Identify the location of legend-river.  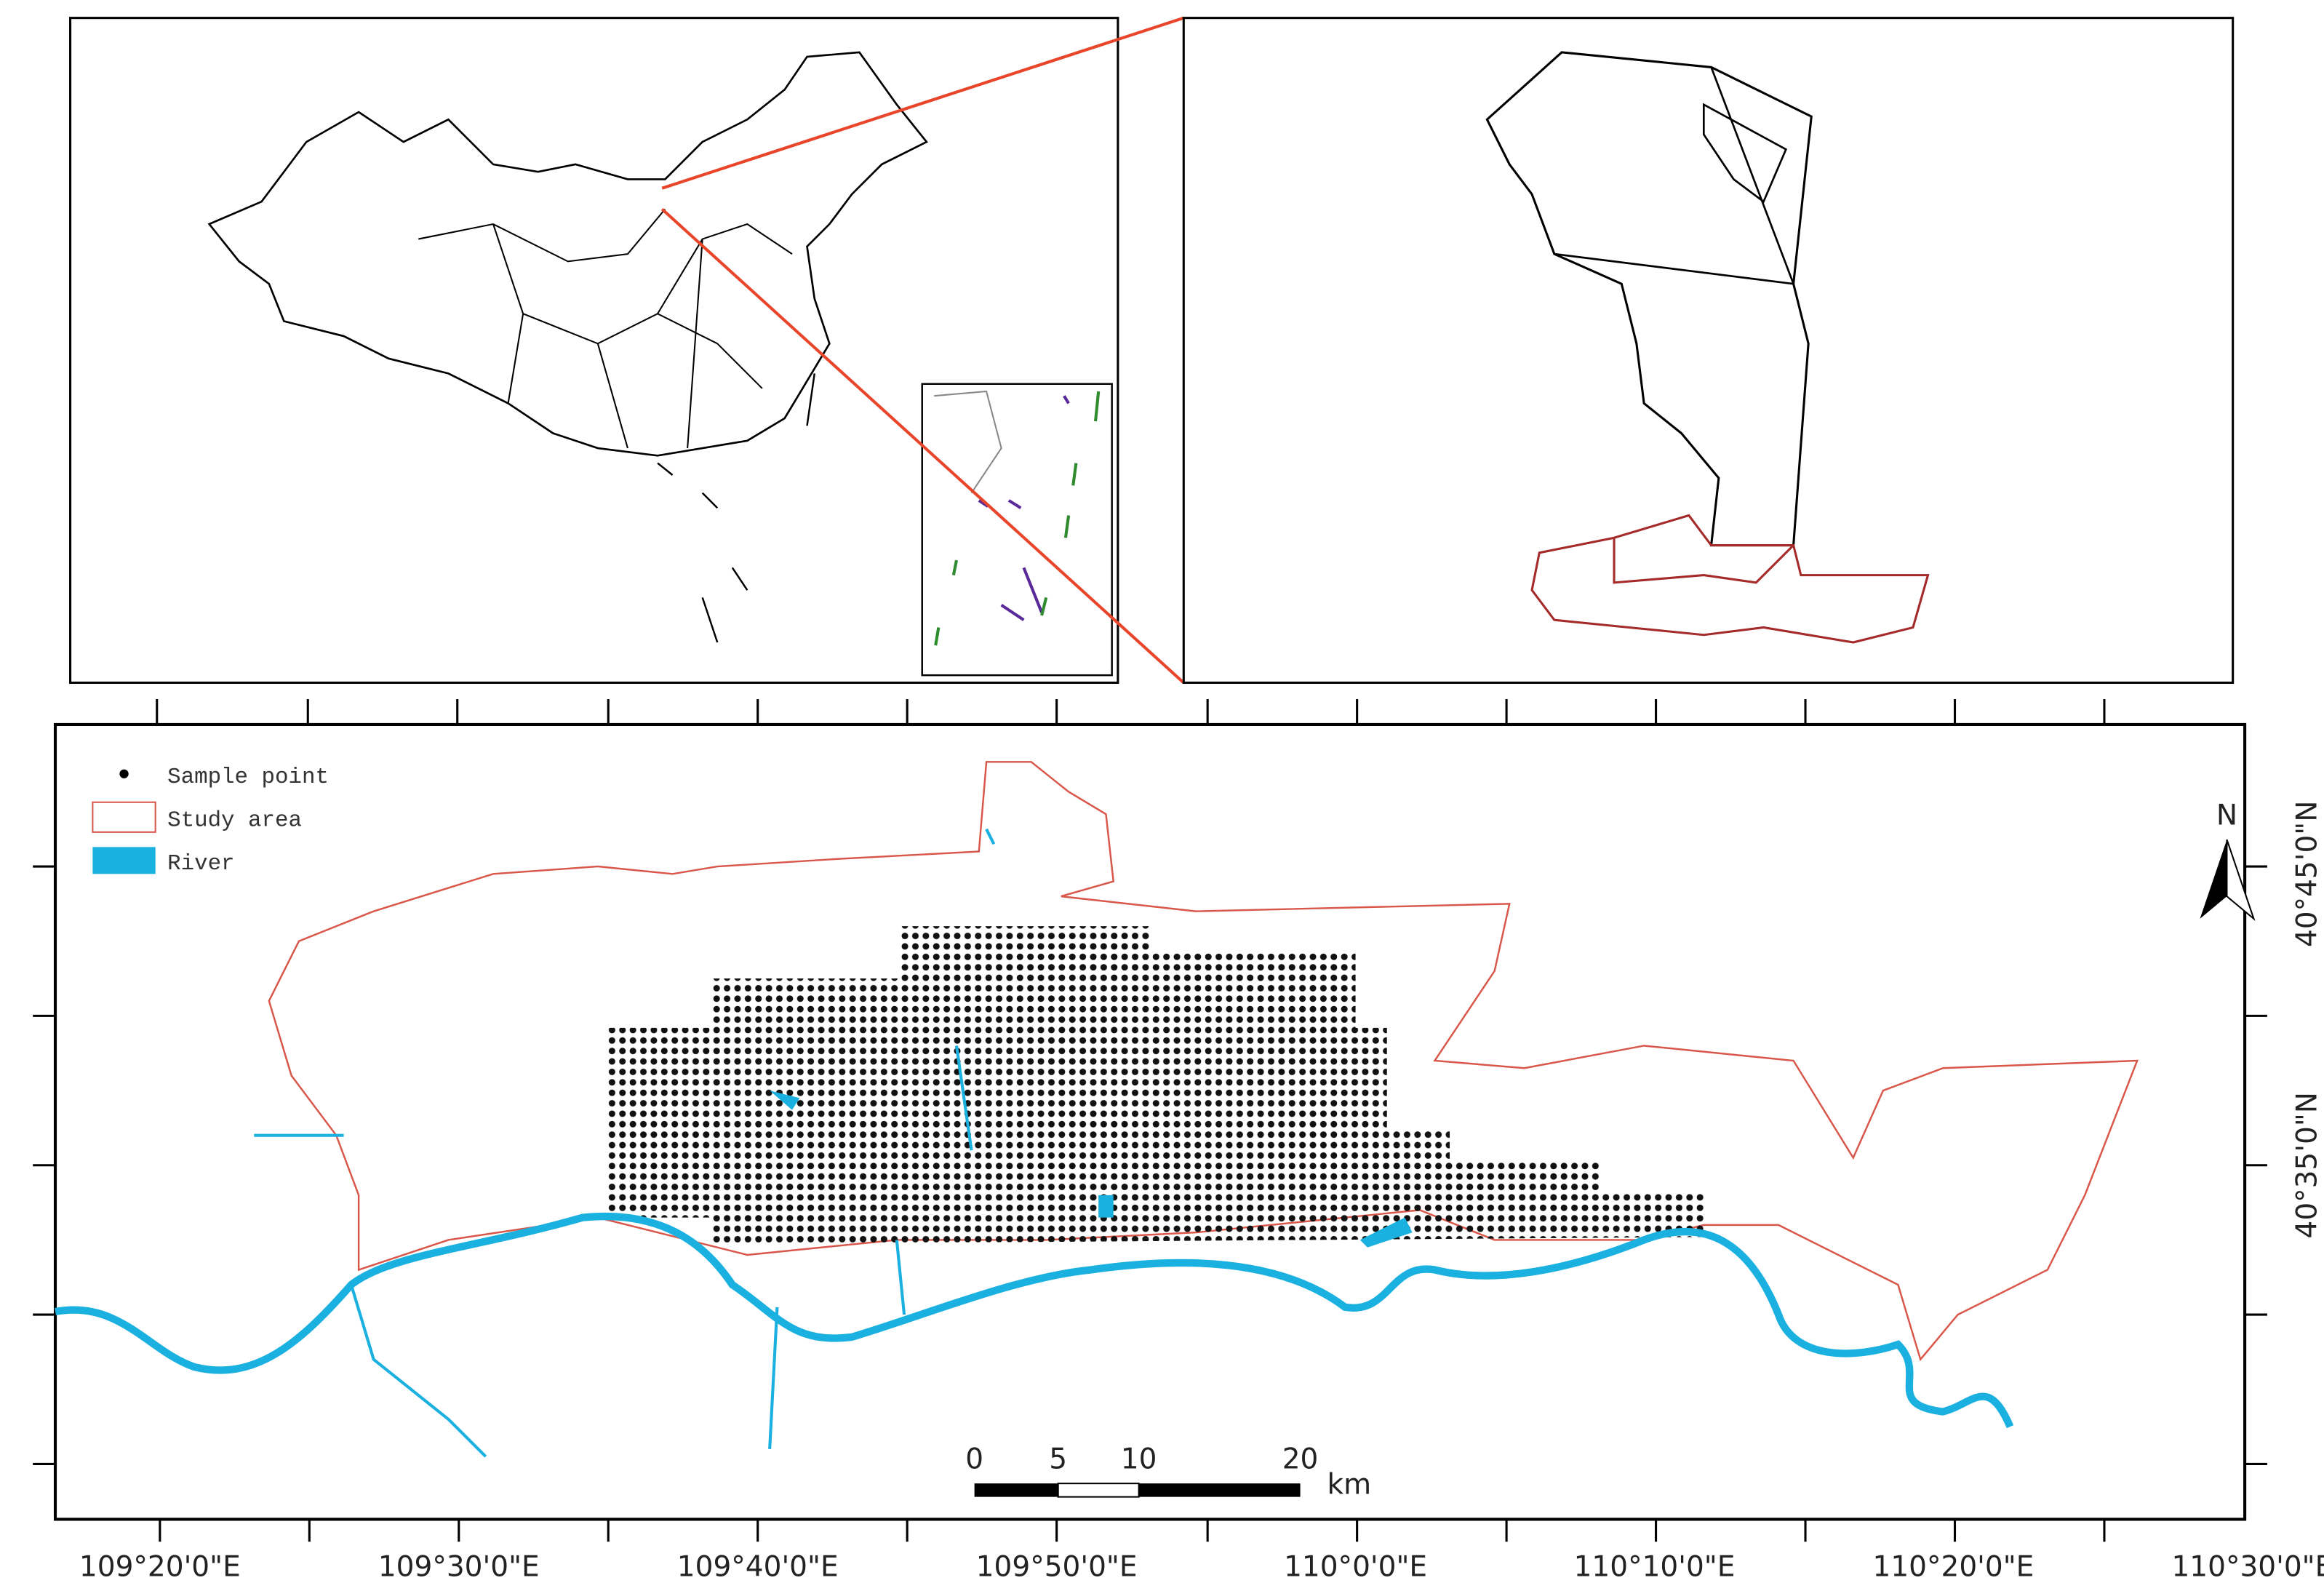
(124, 860).